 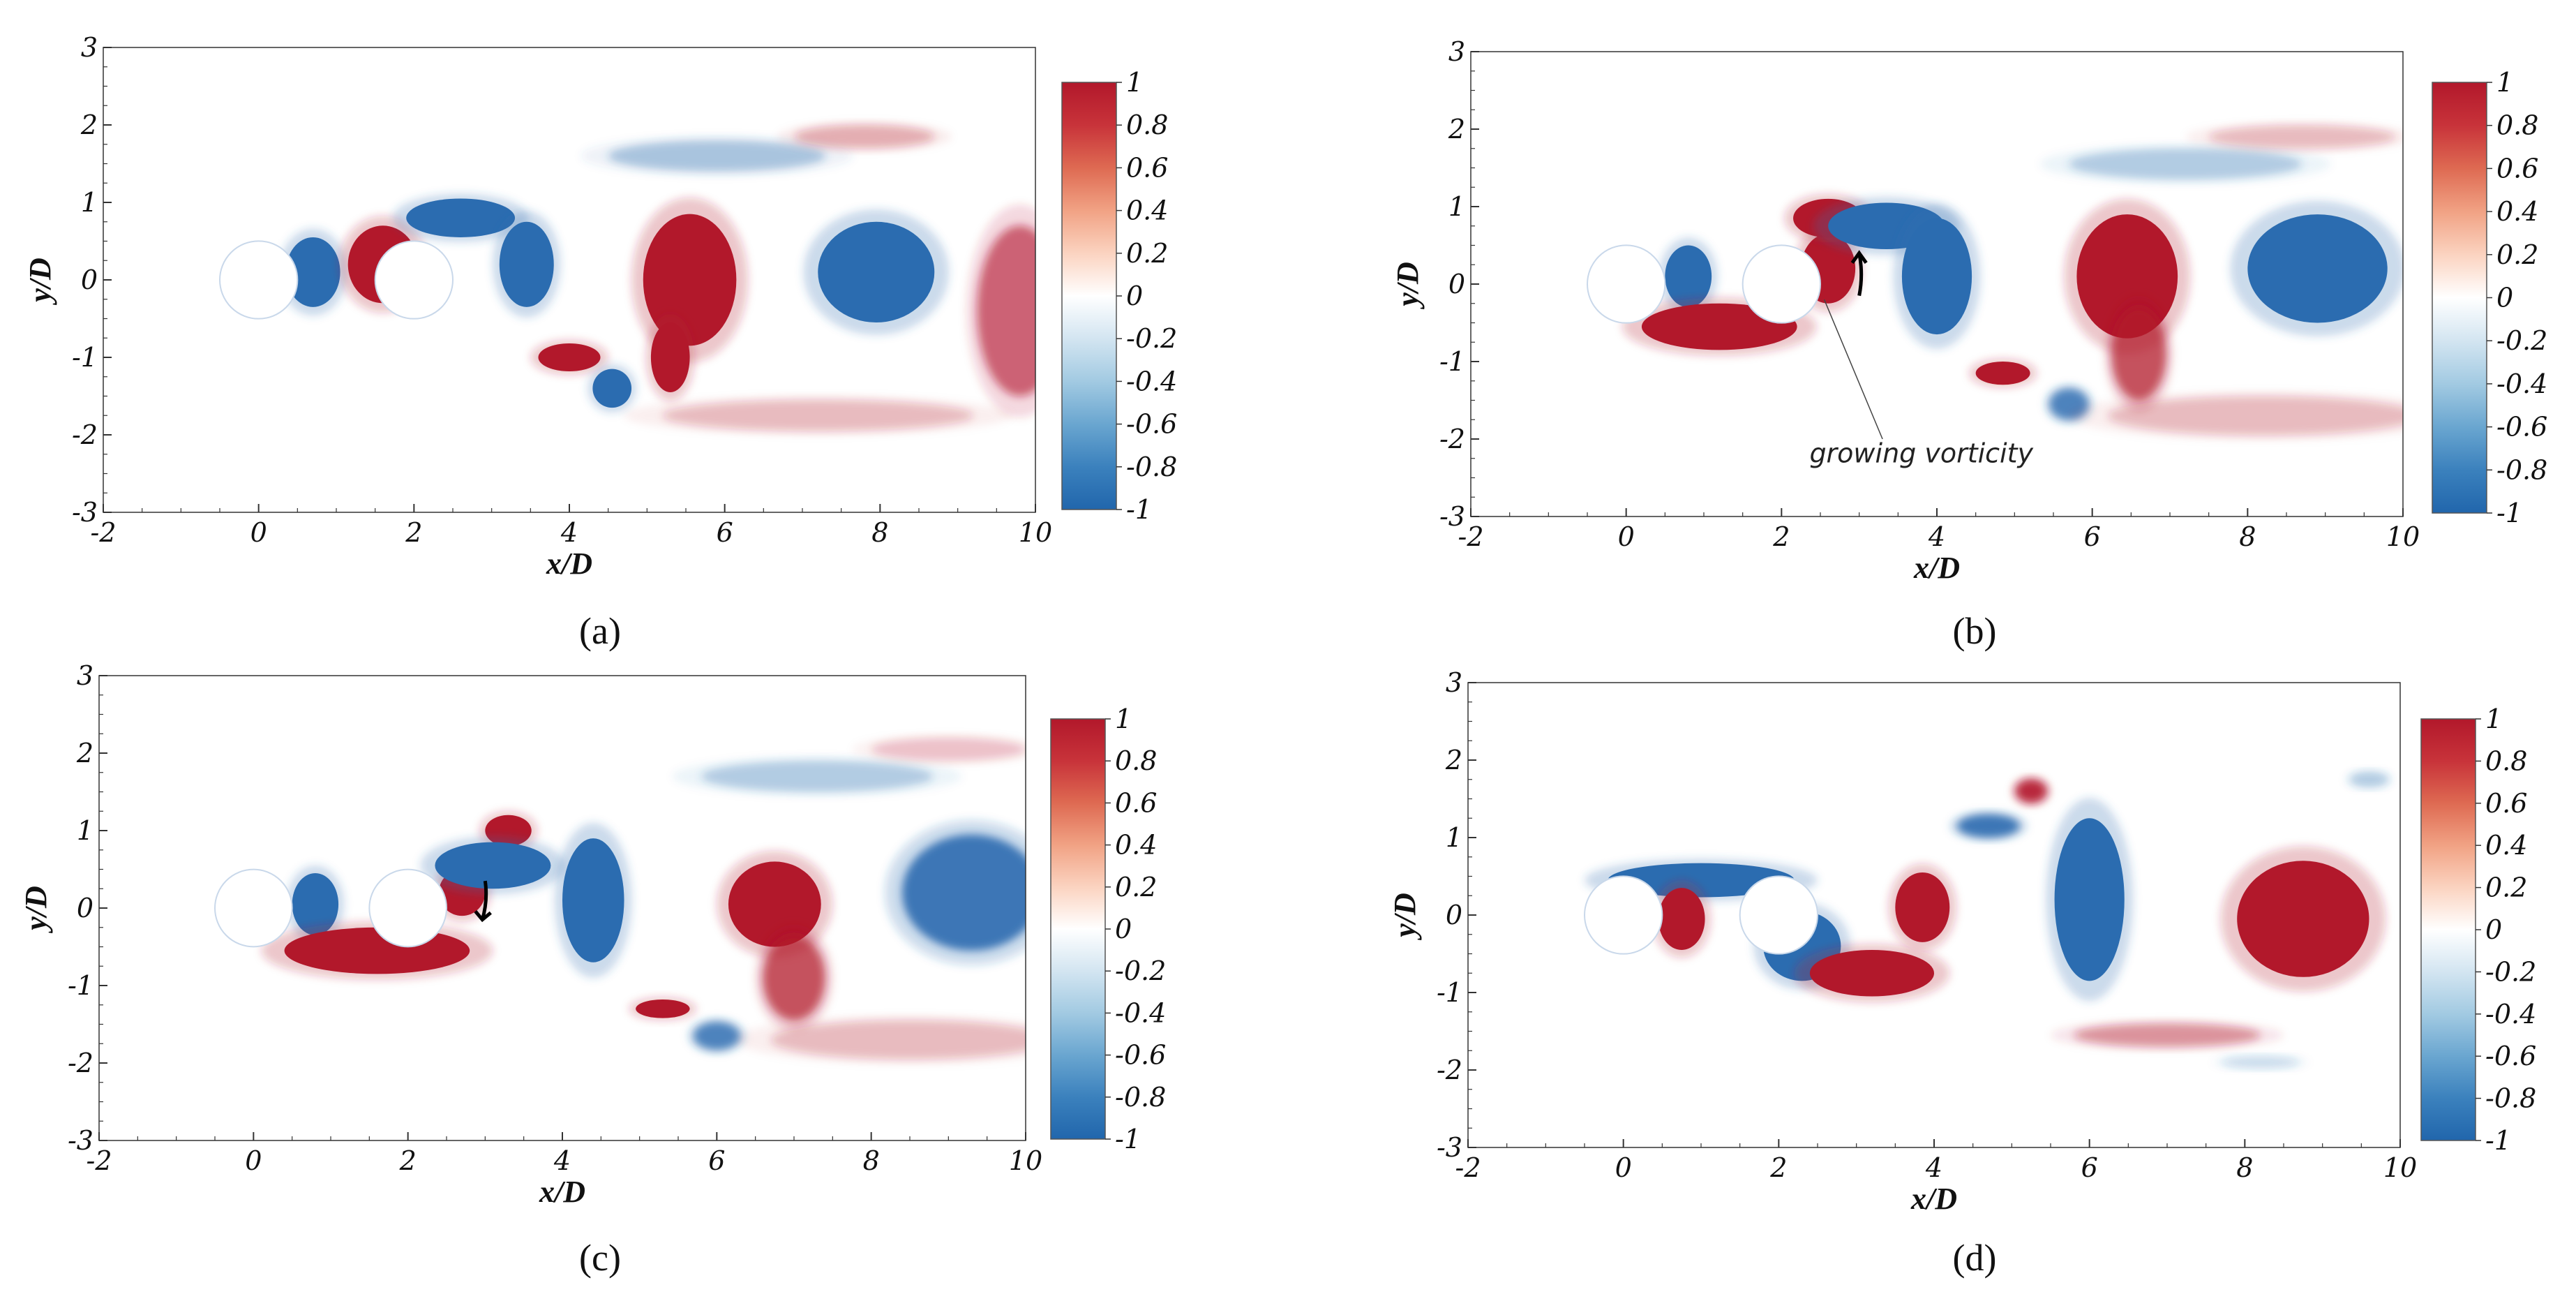 What do you see at coordinates (1456, 129) in the screenshot?
I see `y-tick-label: 2` at bounding box center [1456, 129].